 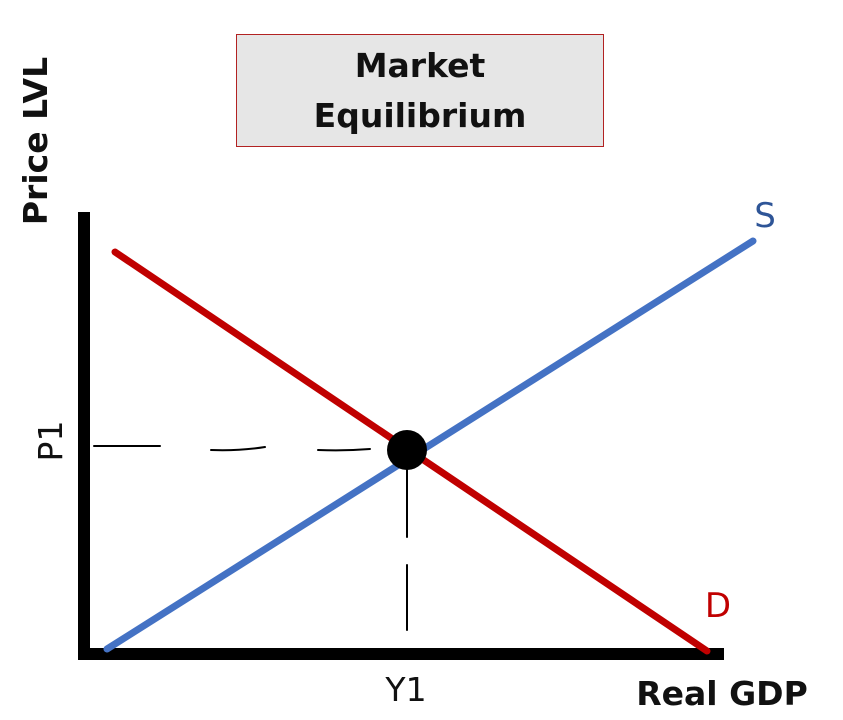 What do you see at coordinates (420, 115) in the screenshot?
I see `title-line-2: Equilibrium` at bounding box center [420, 115].